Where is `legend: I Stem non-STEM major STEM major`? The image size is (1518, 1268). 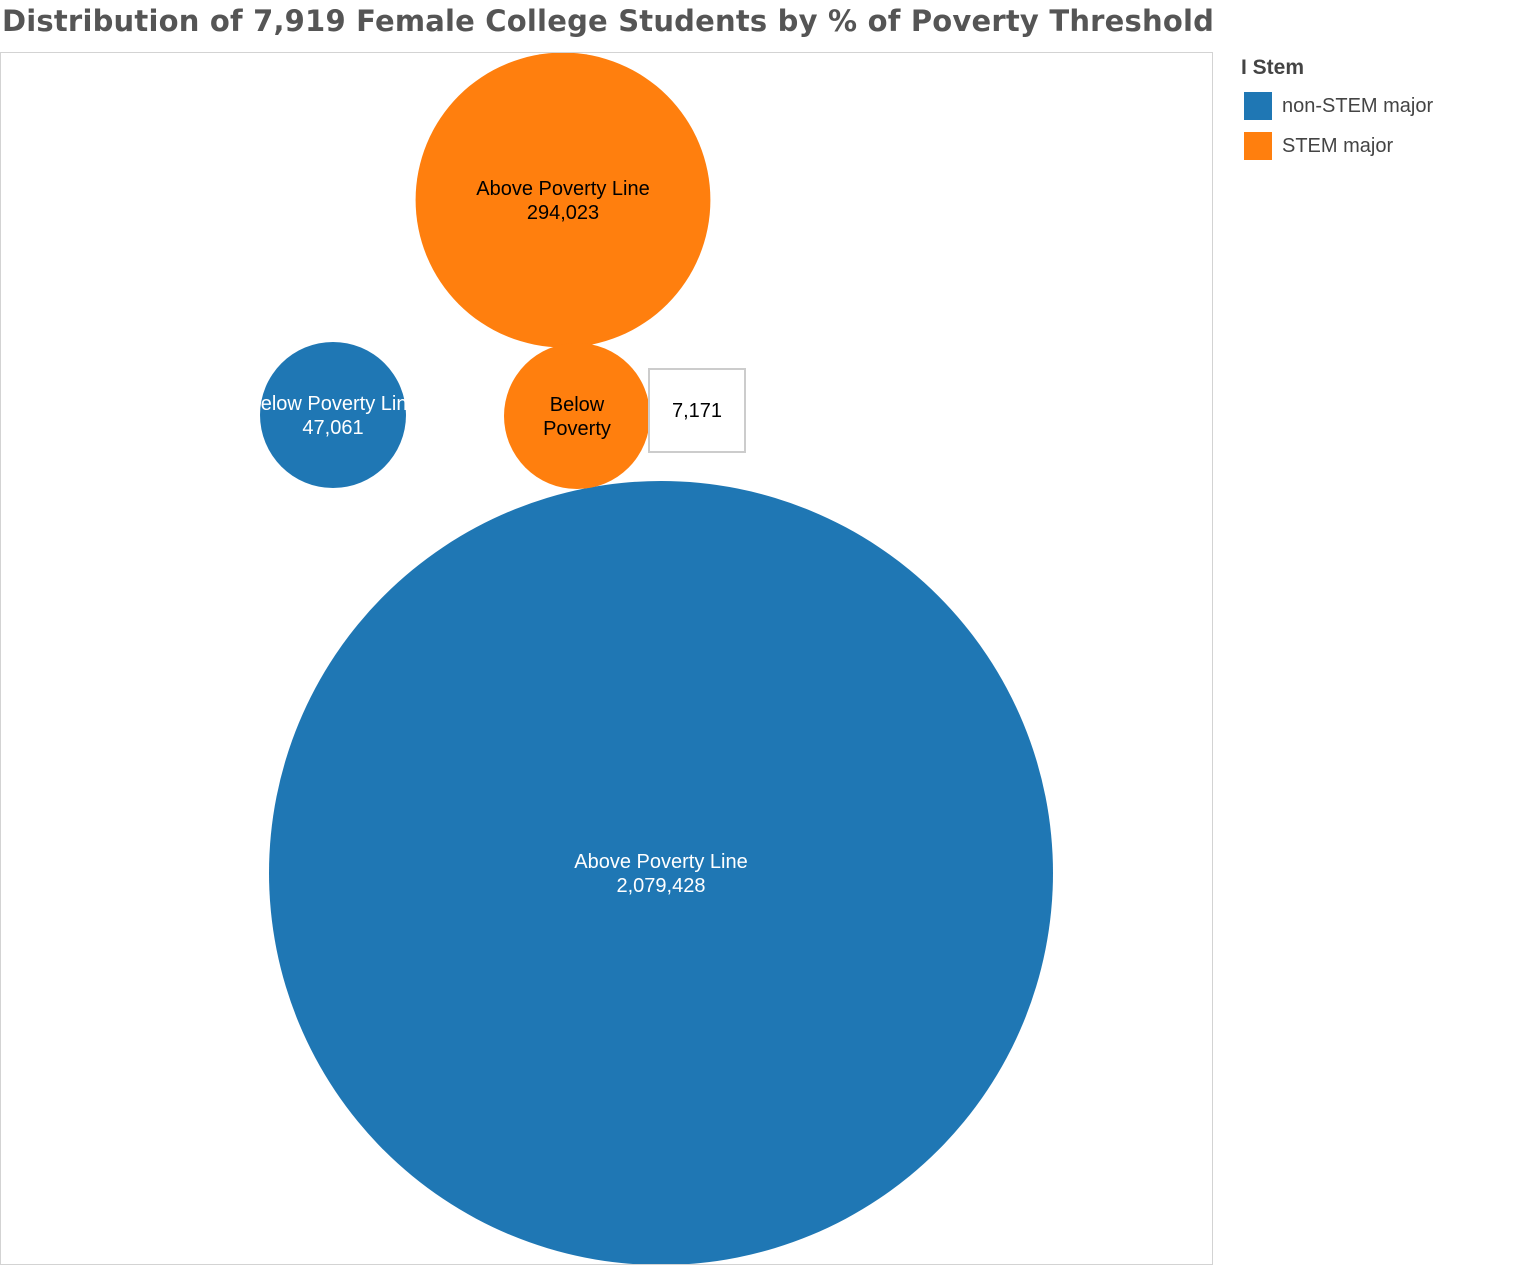
legend: I Stem non-STEM major STEM major is located at coordinates (1337, 111).